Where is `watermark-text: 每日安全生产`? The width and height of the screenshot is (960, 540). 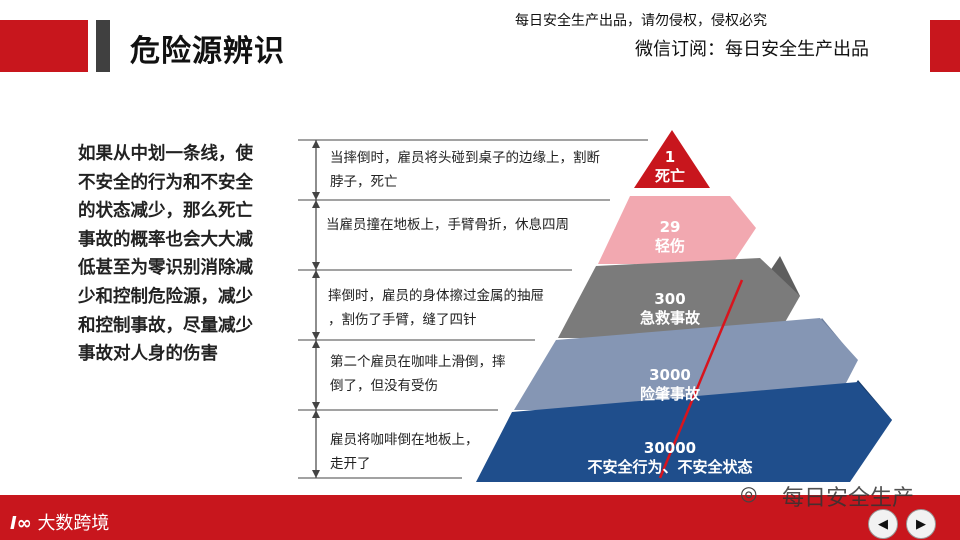 watermark-text: 每日安全生产 is located at coordinates (848, 498).